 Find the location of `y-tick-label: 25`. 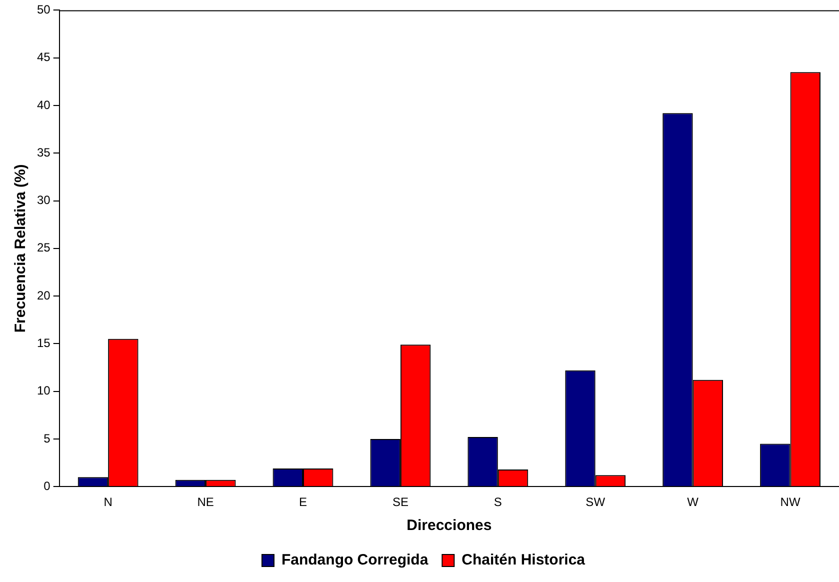

y-tick-label: 25 is located at coordinates (43, 247).